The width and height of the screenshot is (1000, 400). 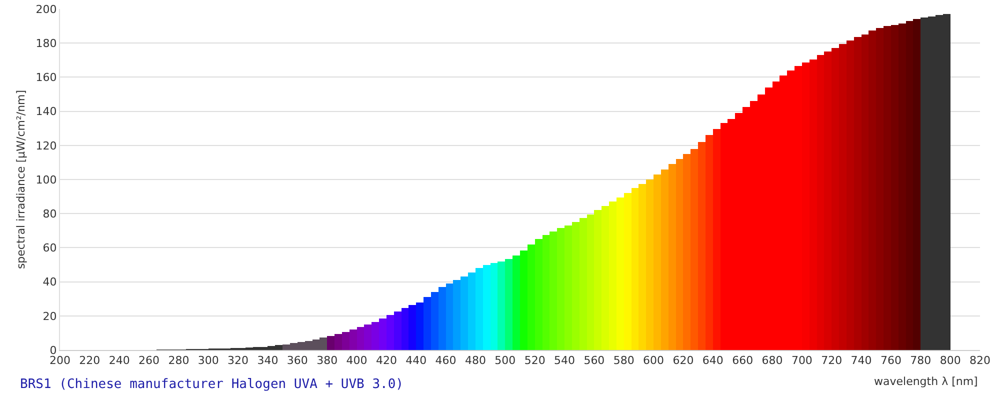 I want to click on x-tick-label: 420, so click(x=386, y=361).